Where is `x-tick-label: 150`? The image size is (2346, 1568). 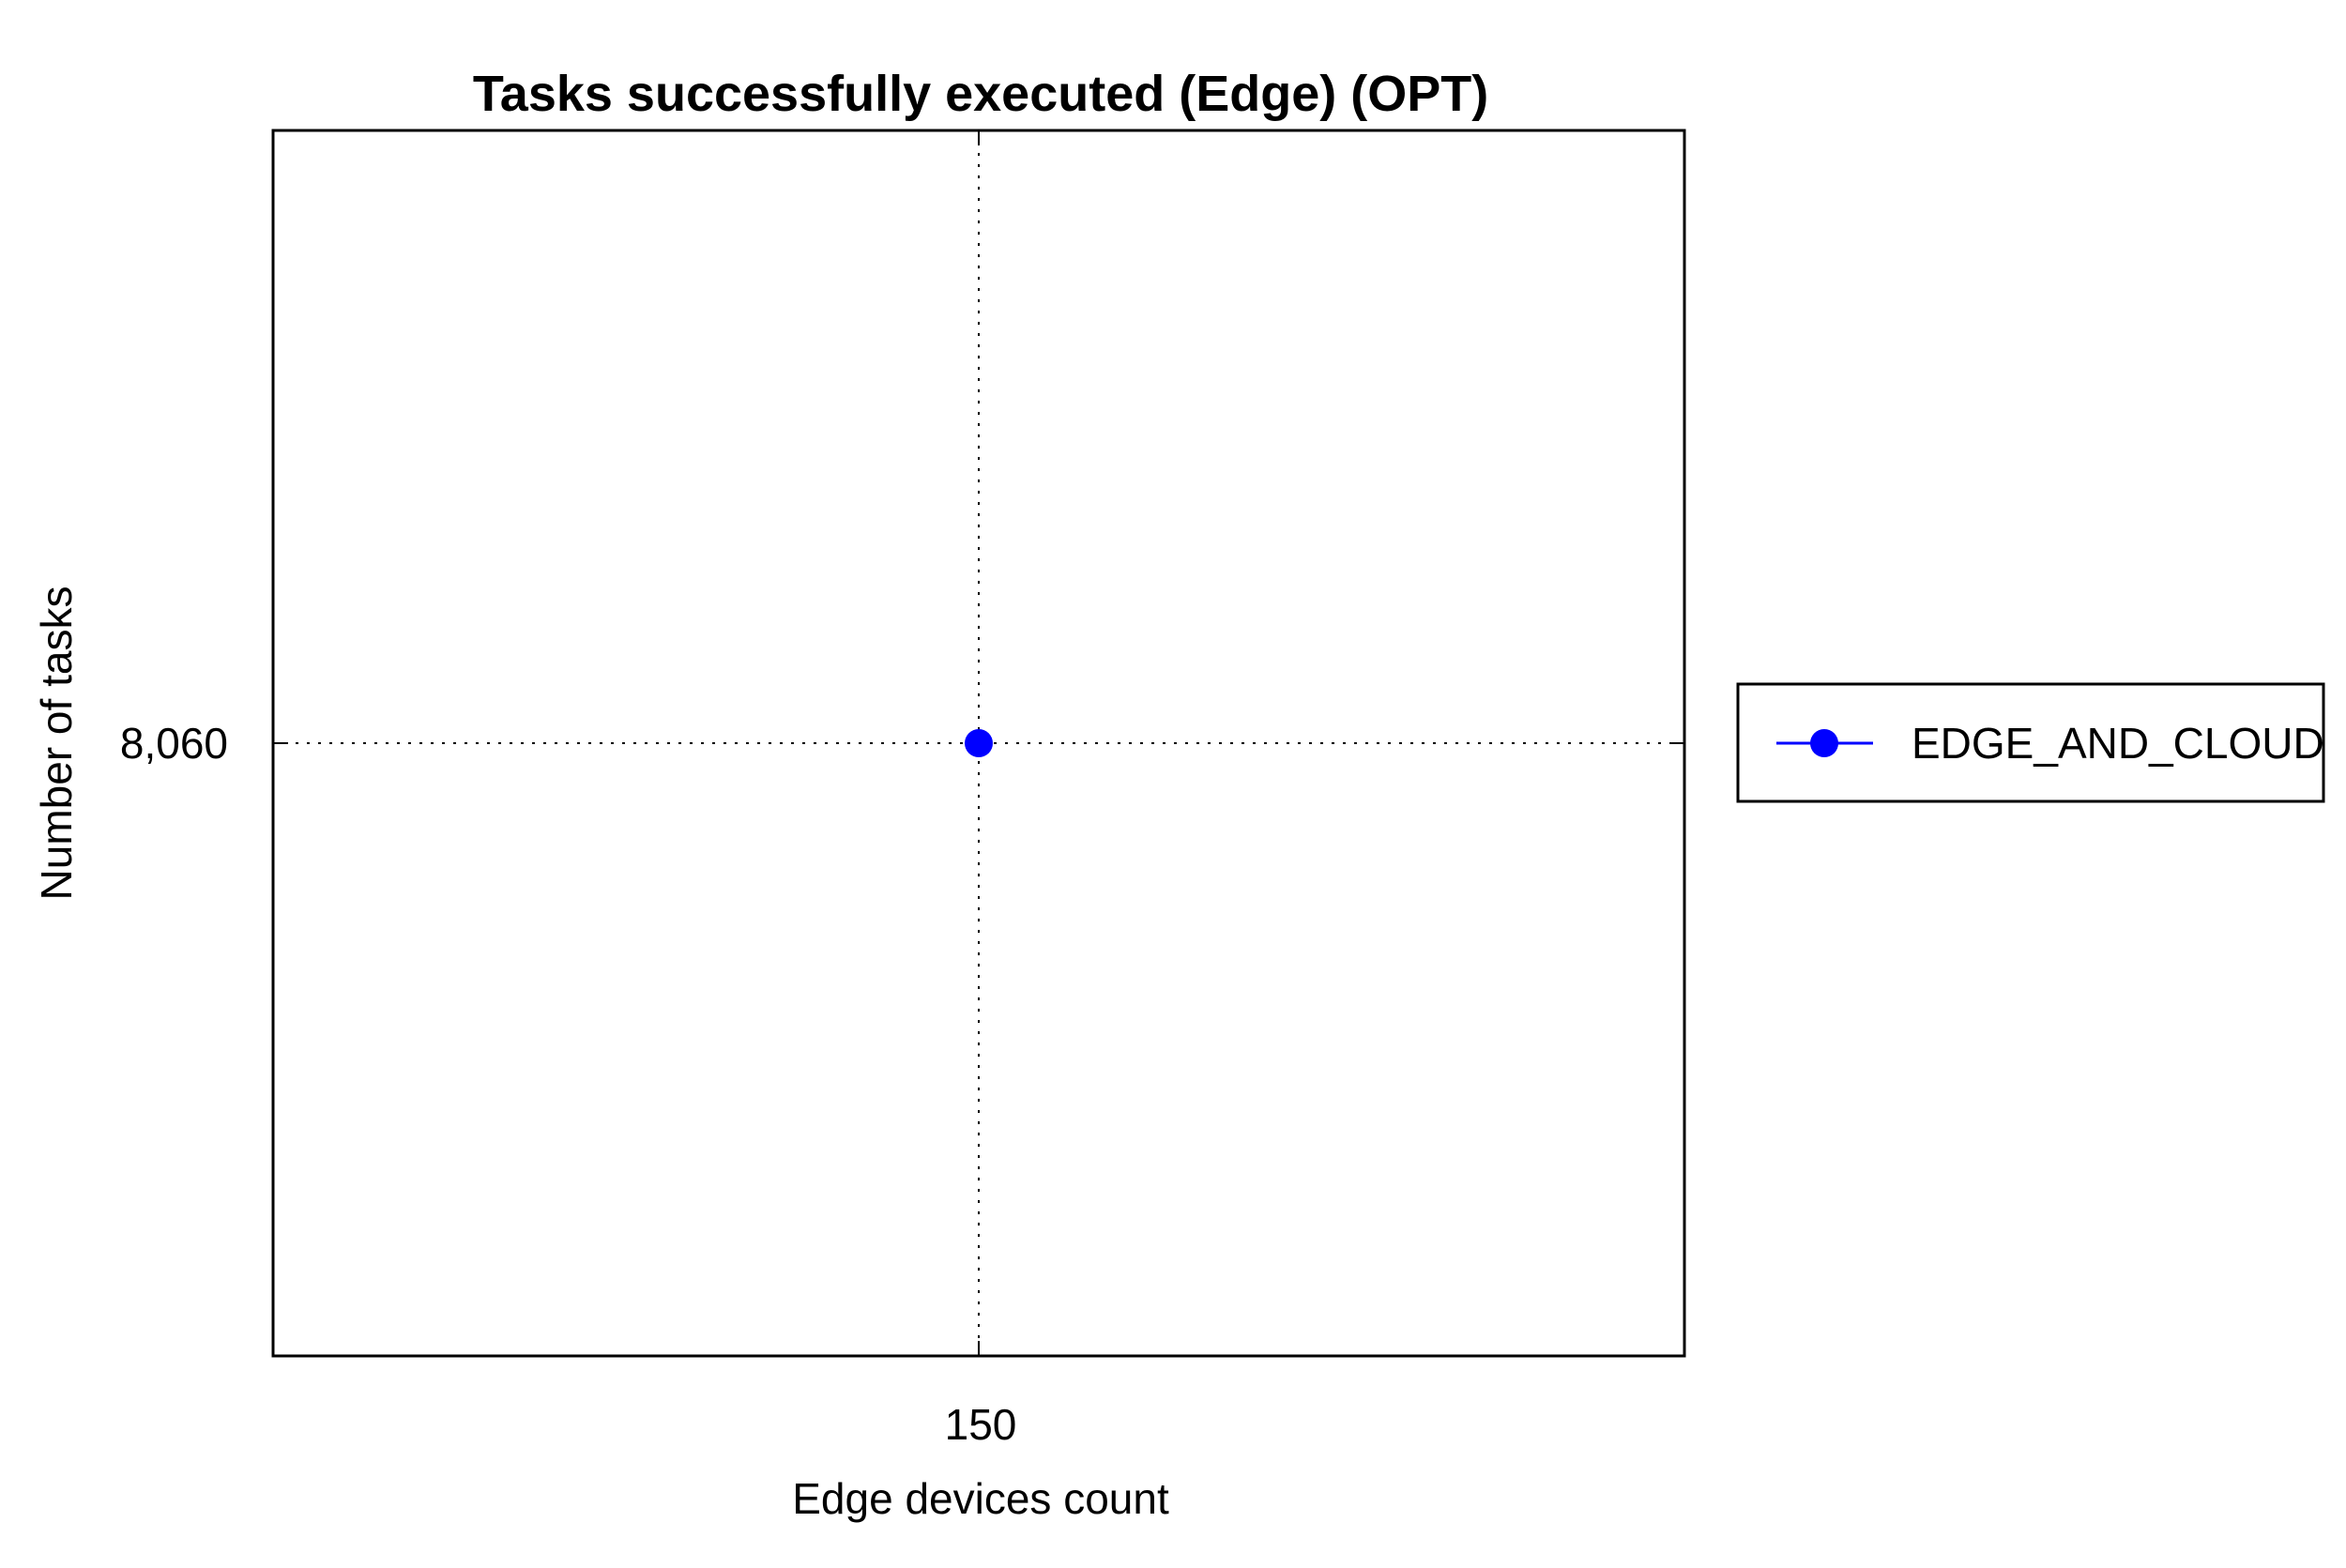
x-tick-label: 150 is located at coordinates (981, 1424).